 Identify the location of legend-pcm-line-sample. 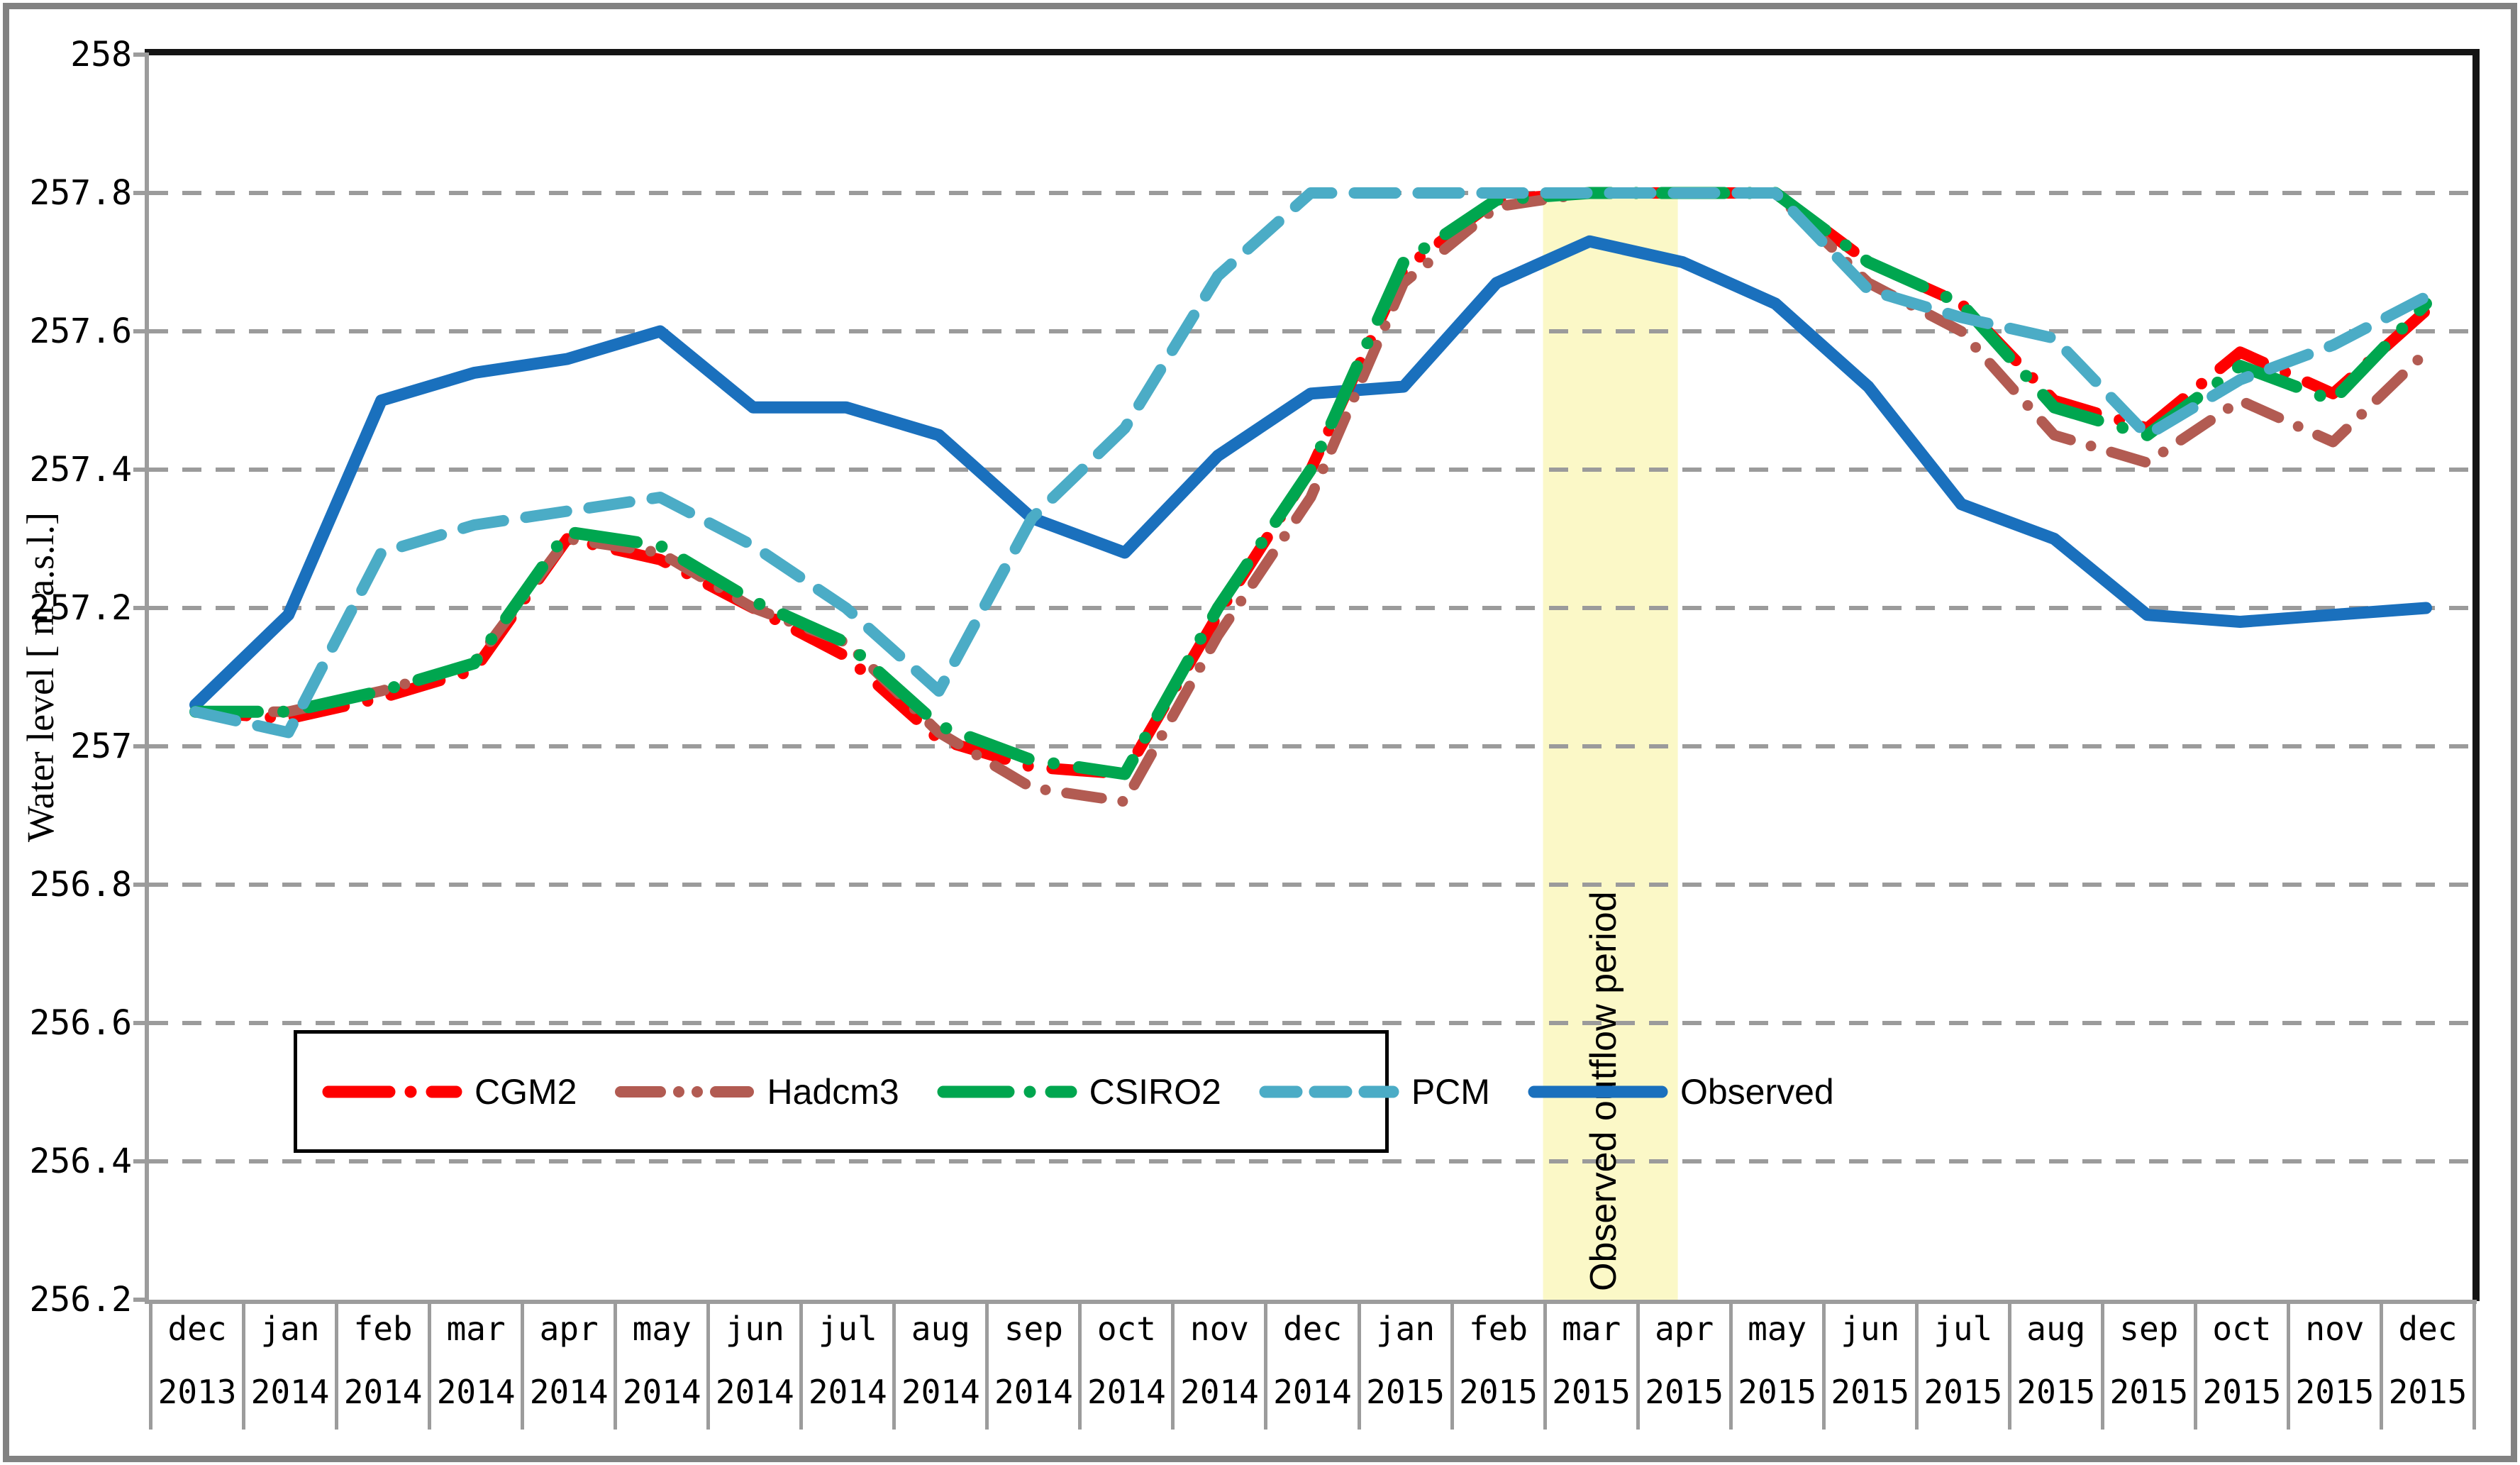
(1329, 1091).